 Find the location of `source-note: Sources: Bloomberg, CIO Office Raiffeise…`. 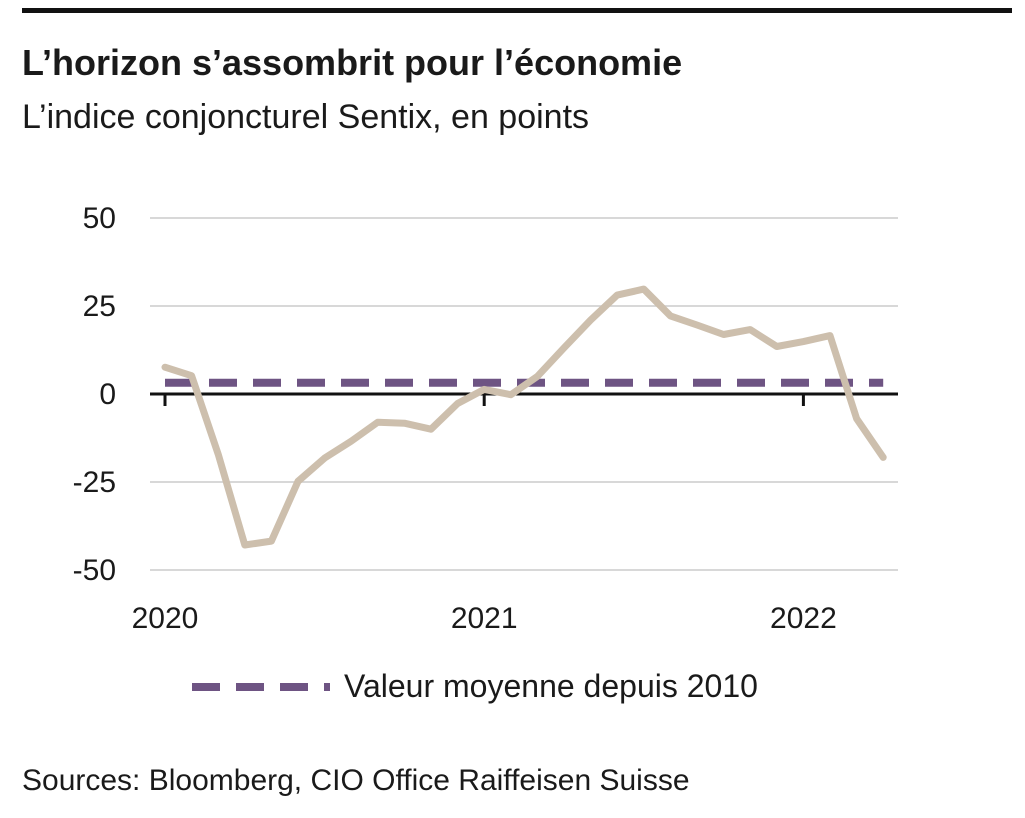

source-note: Sources: Bloomberg, CIO Office Raiffeise… is located at coordinates (356, 780).